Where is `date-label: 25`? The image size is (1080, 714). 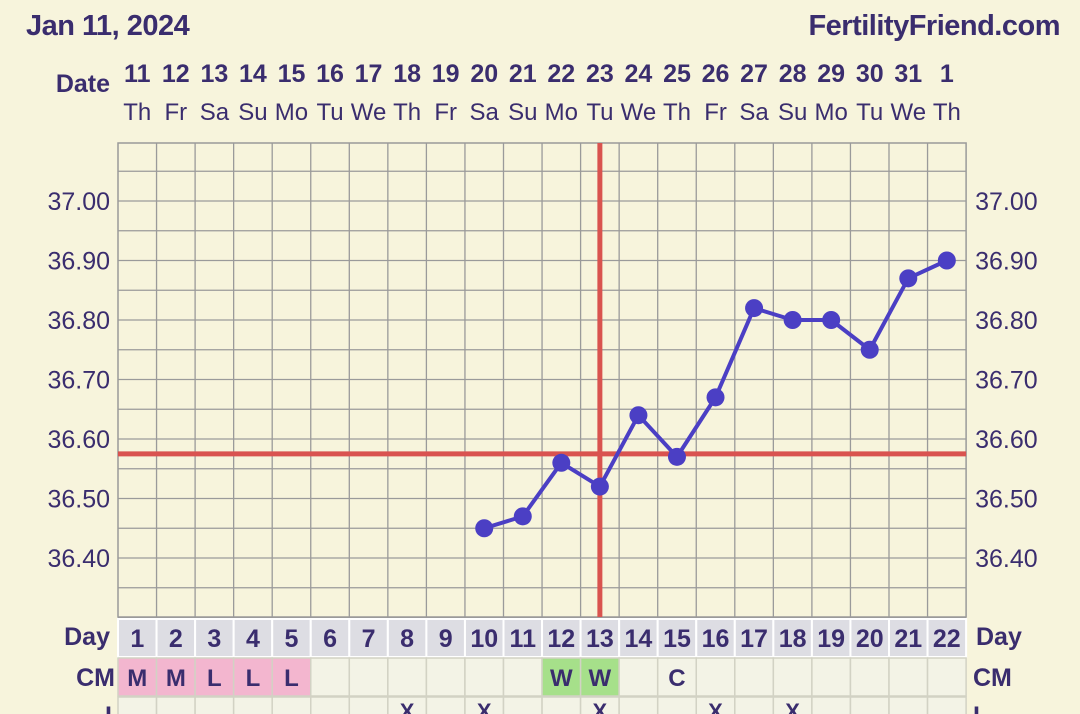 date-label: 25 is located at coordinates (677, 74).